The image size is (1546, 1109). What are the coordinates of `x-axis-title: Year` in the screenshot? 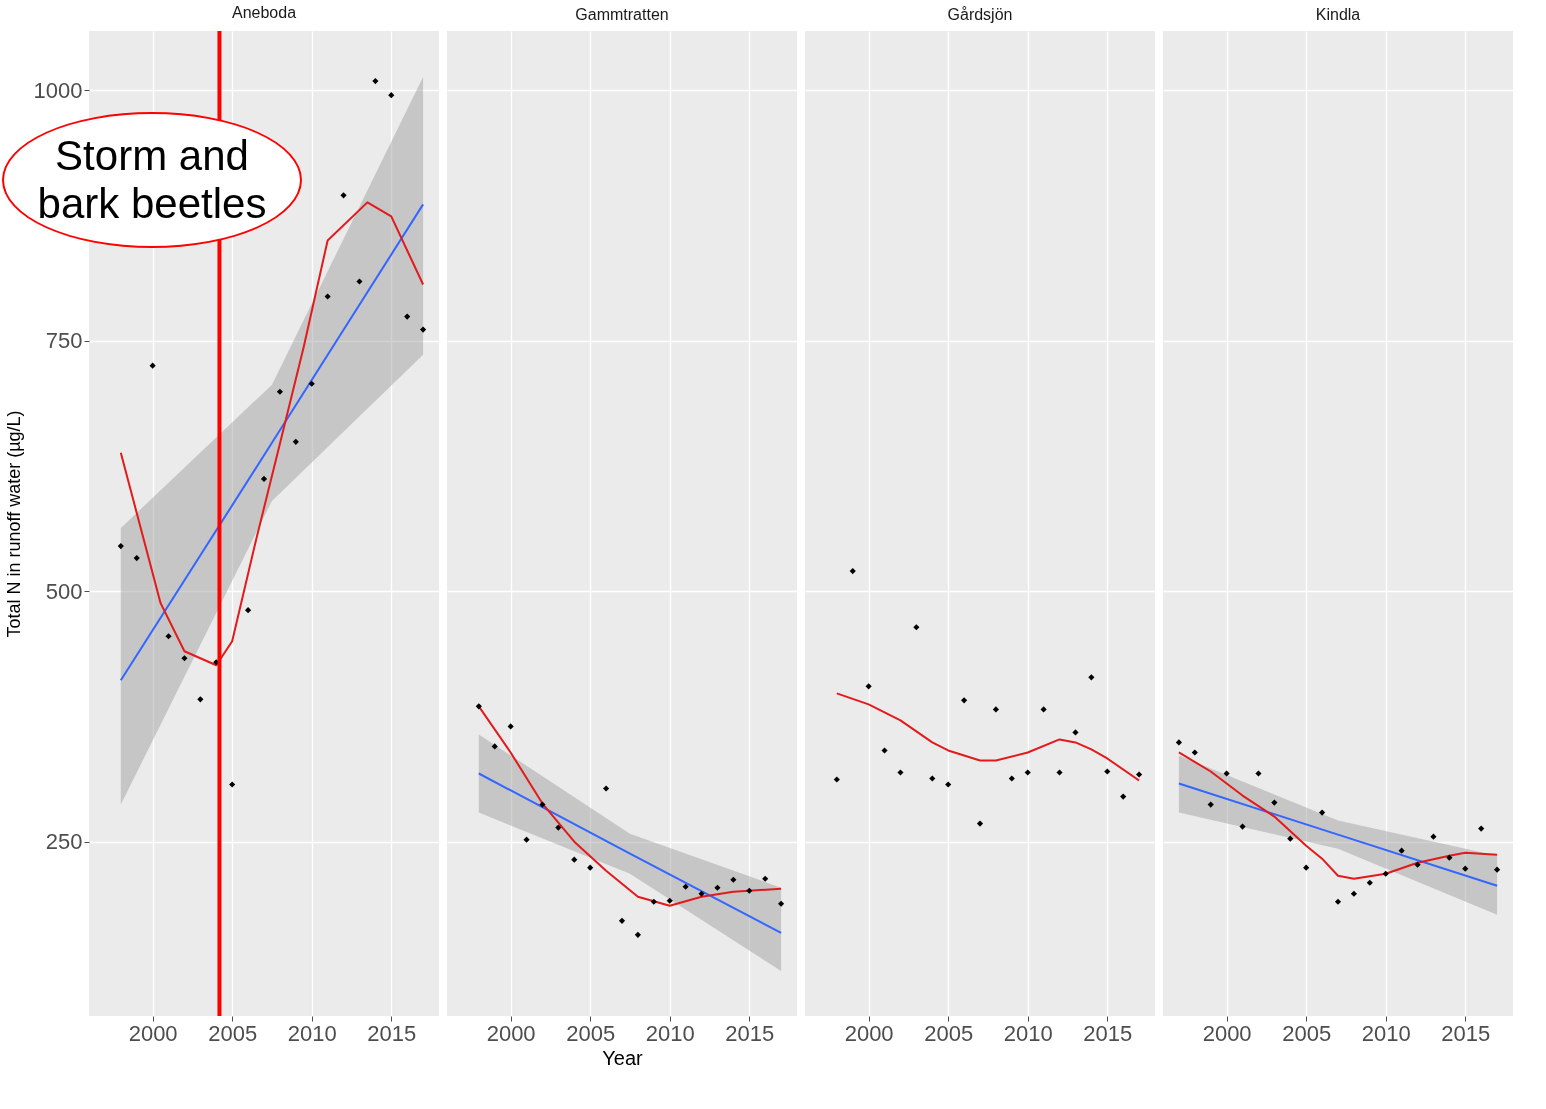 It's located at (623, 1057).